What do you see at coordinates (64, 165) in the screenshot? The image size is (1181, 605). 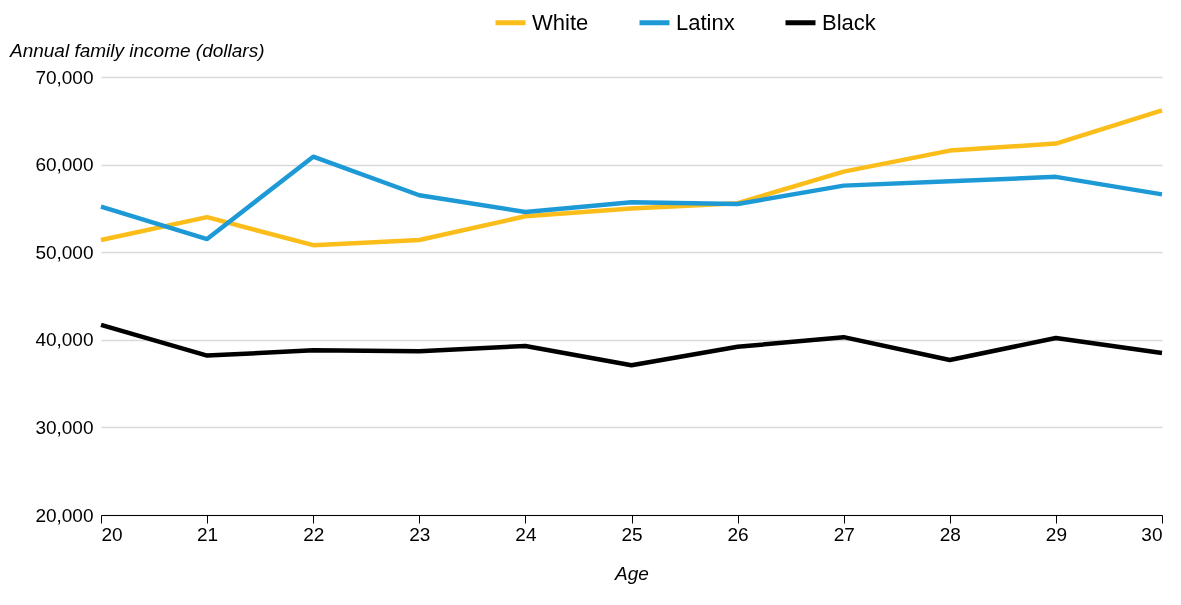 I see `y-tick-label: 60,000` at bounding box center [64, 165].